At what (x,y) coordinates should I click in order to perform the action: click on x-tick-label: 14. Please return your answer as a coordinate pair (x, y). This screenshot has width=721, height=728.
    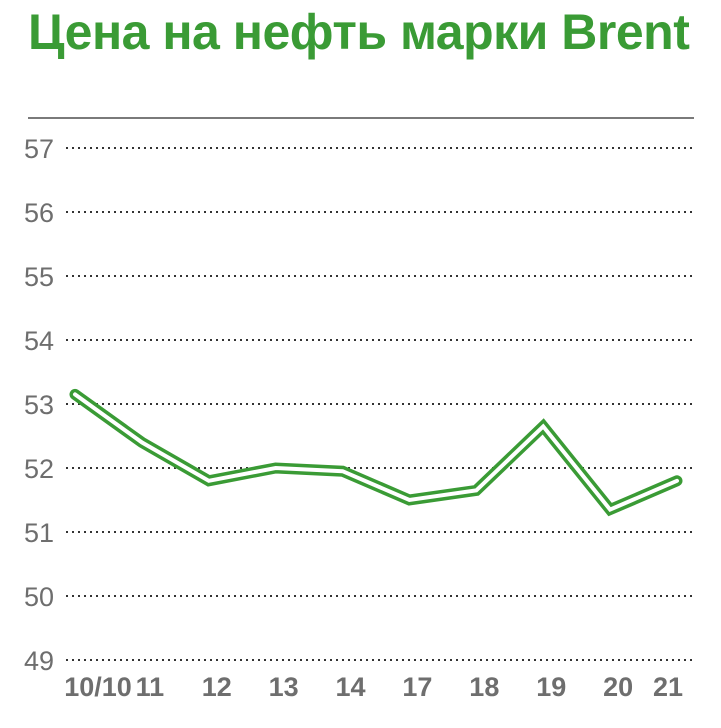
    Looking at the image, I should click on (351, 687).